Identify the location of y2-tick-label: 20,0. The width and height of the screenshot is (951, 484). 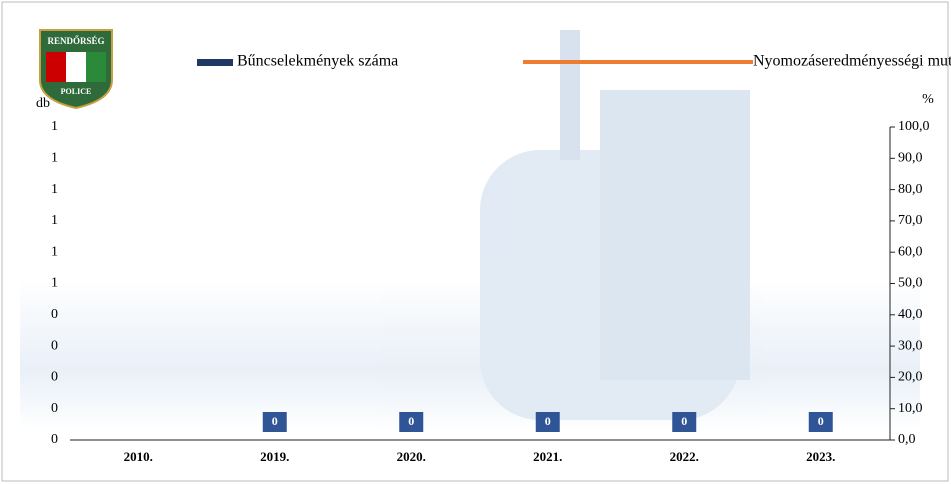
(910, 377).